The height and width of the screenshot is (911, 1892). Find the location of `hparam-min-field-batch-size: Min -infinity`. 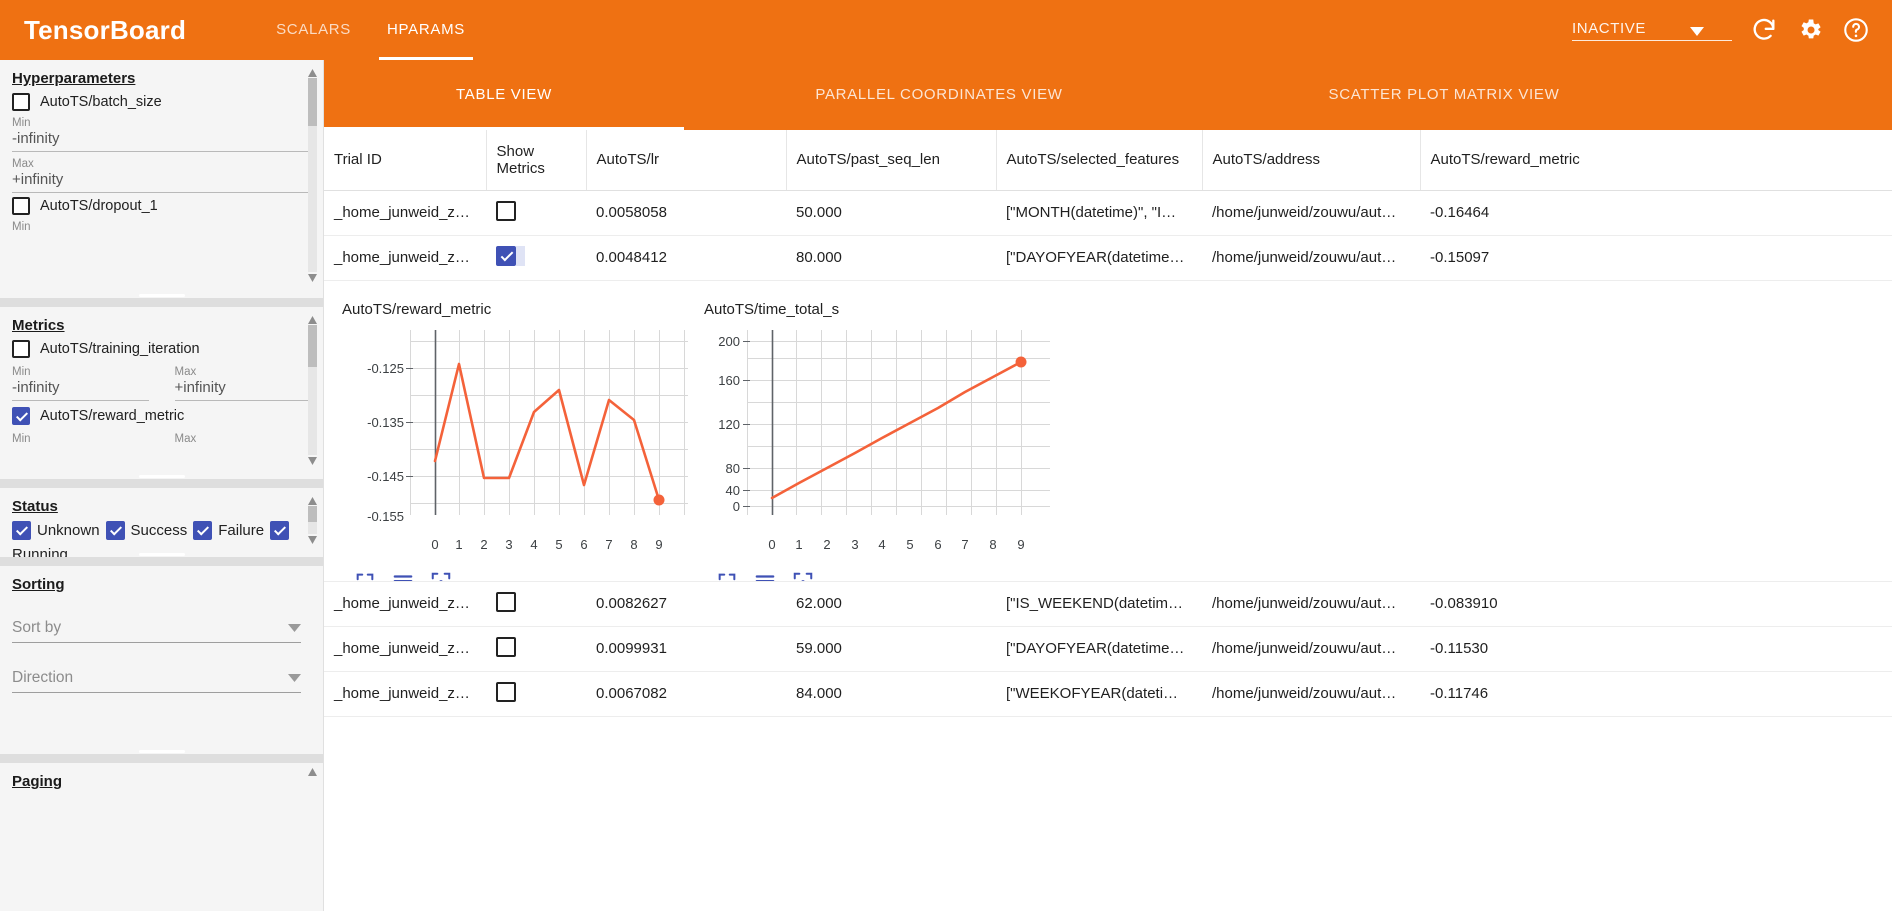

hparam-min-field-batch-size: Min -infinity is located at coordinates (161, 134).